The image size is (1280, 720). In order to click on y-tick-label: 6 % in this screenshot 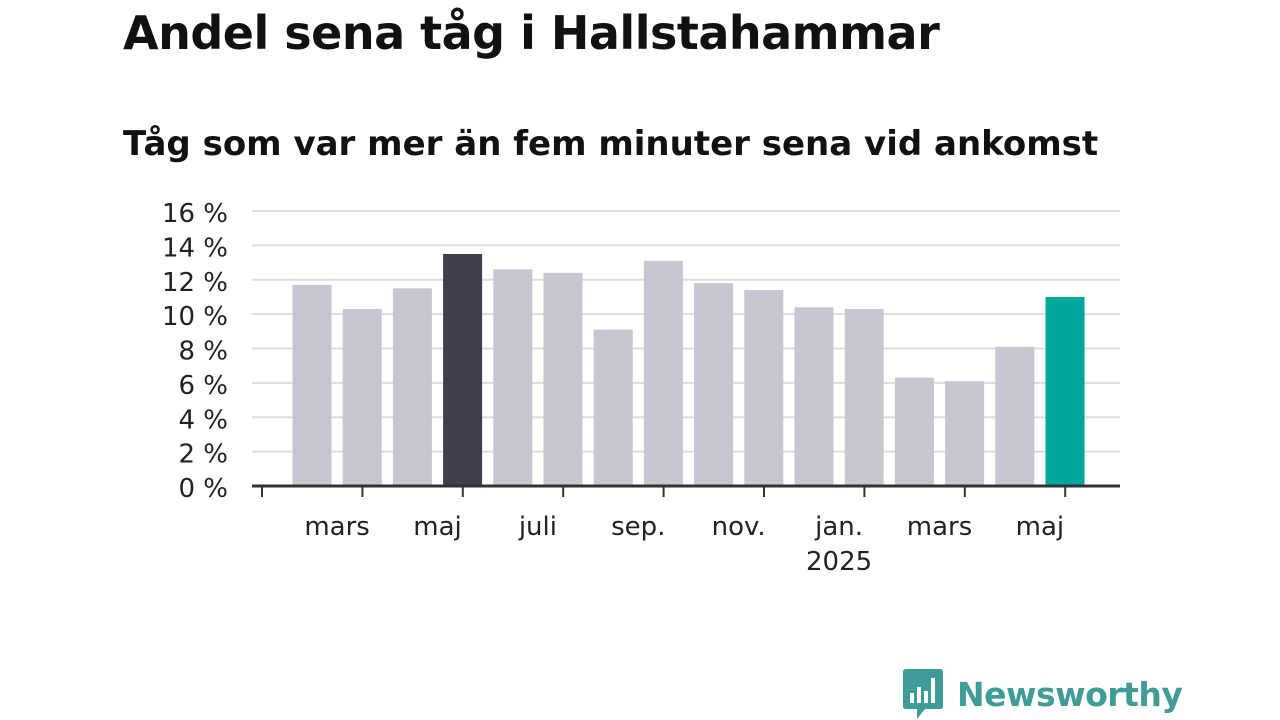, I will do `click(203, 386)`.